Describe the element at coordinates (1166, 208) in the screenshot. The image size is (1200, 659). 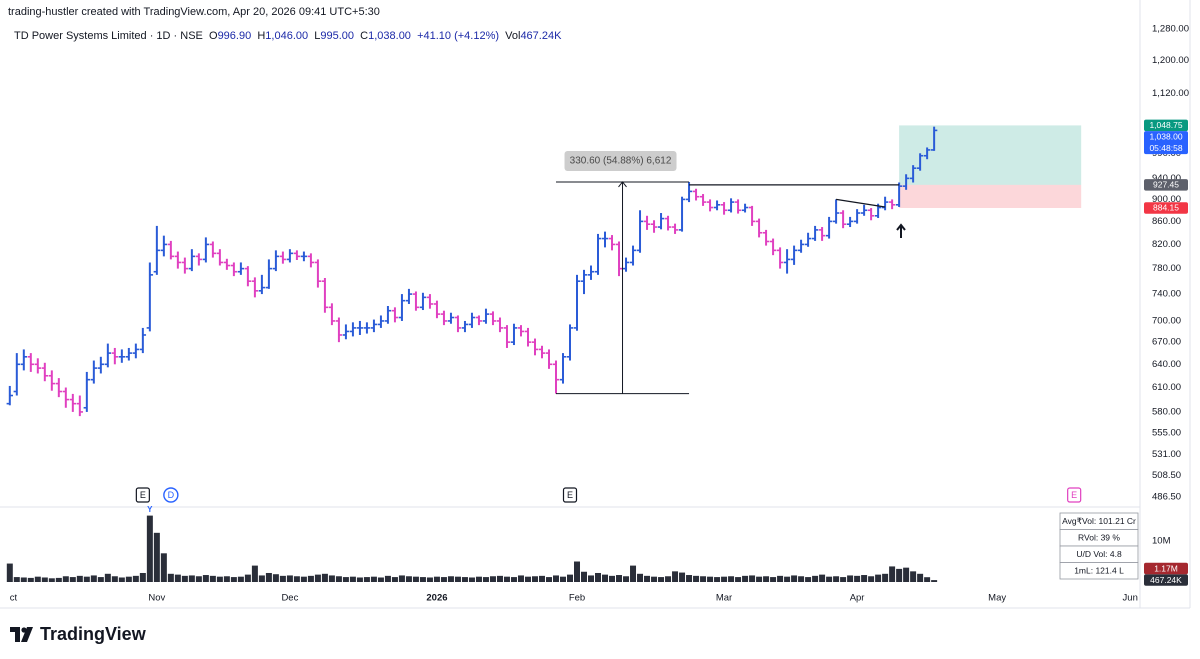
I see `price-label: 884.15` at that location.